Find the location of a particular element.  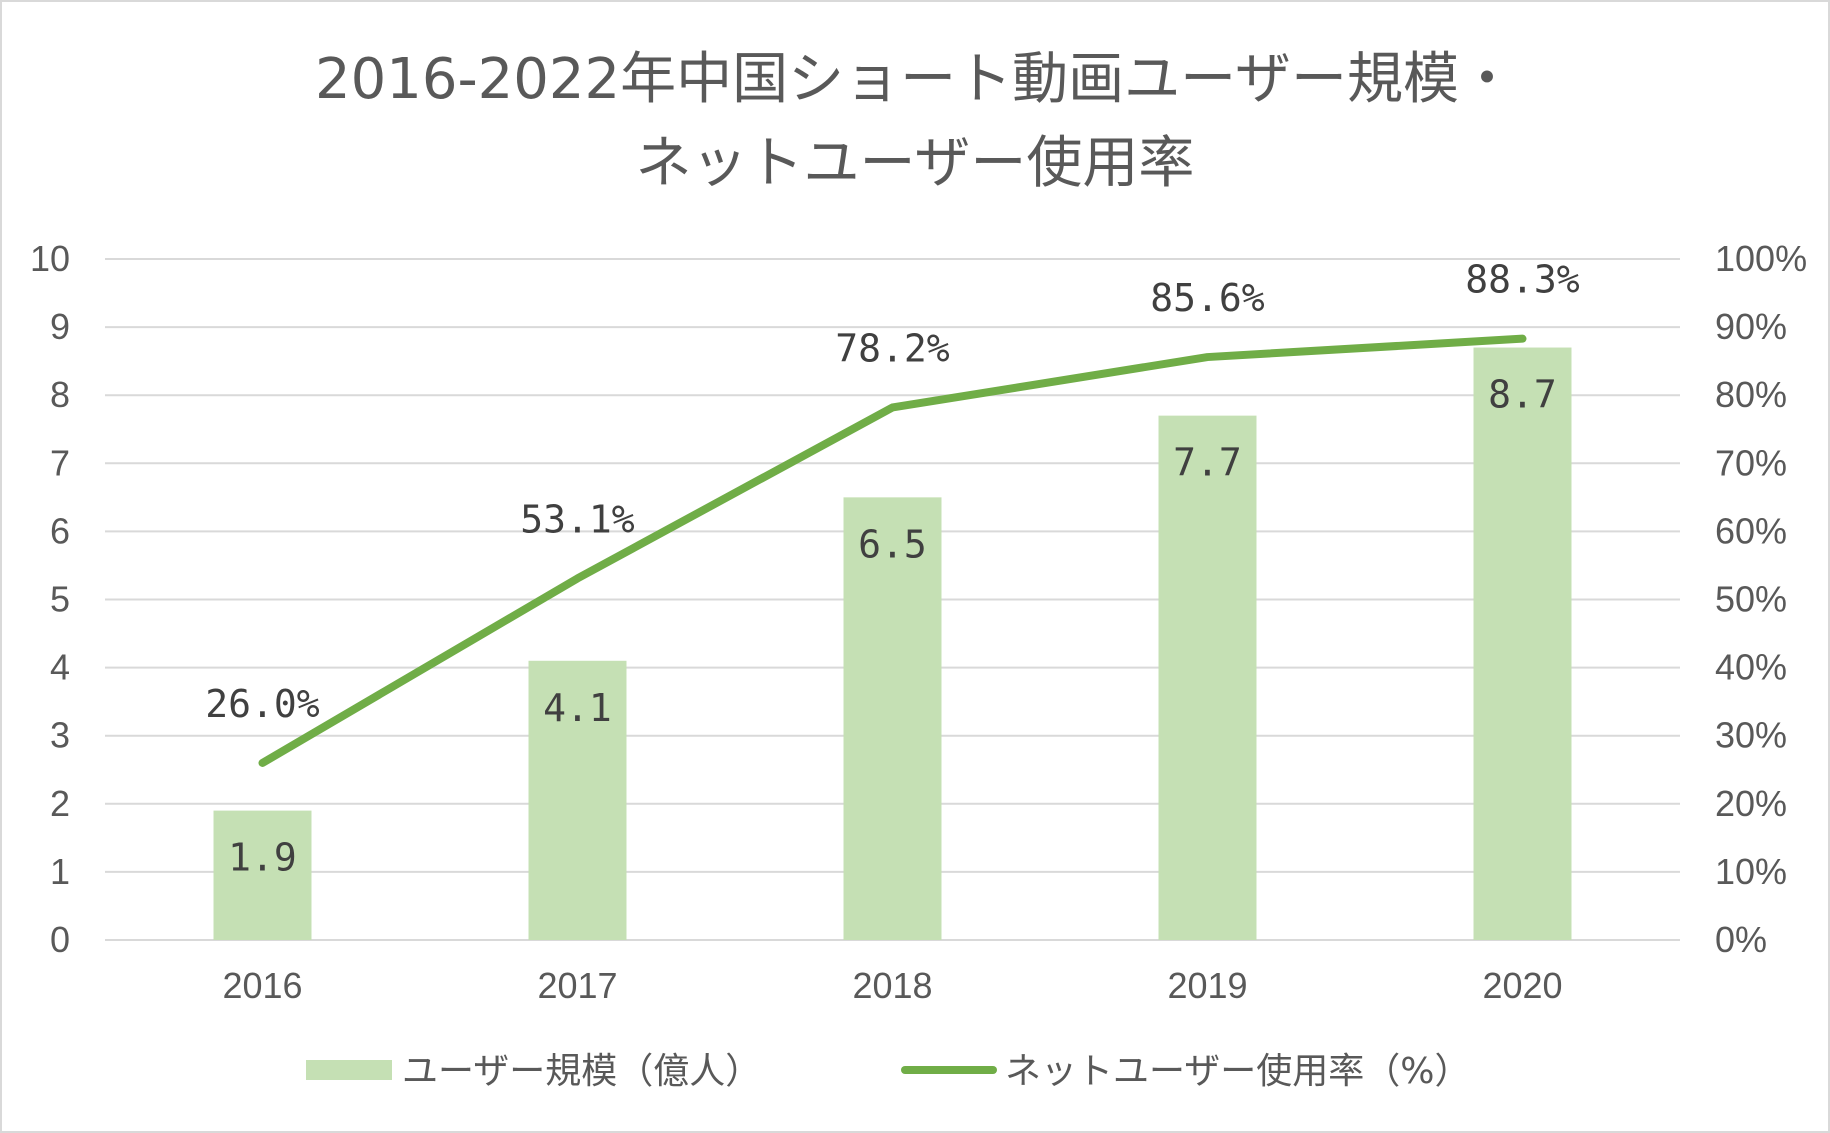

right-axis-tick-label: 30% is located at coordinates (1751, 735).